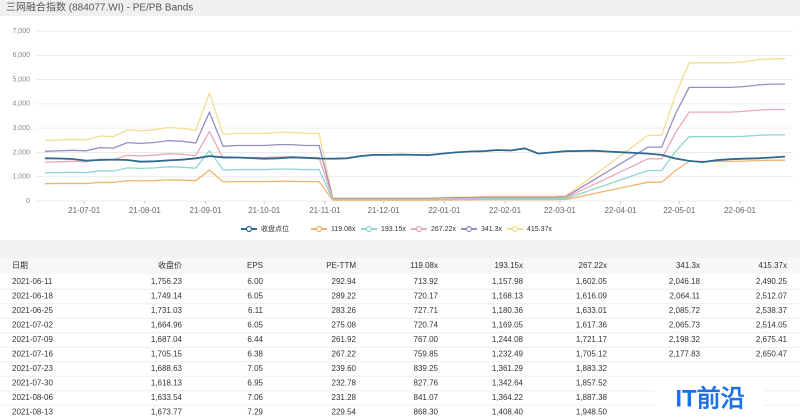 The height and width of the screenshot is (419, 800). I want to click on table-cell: 2,675.41, so click(772, 339).